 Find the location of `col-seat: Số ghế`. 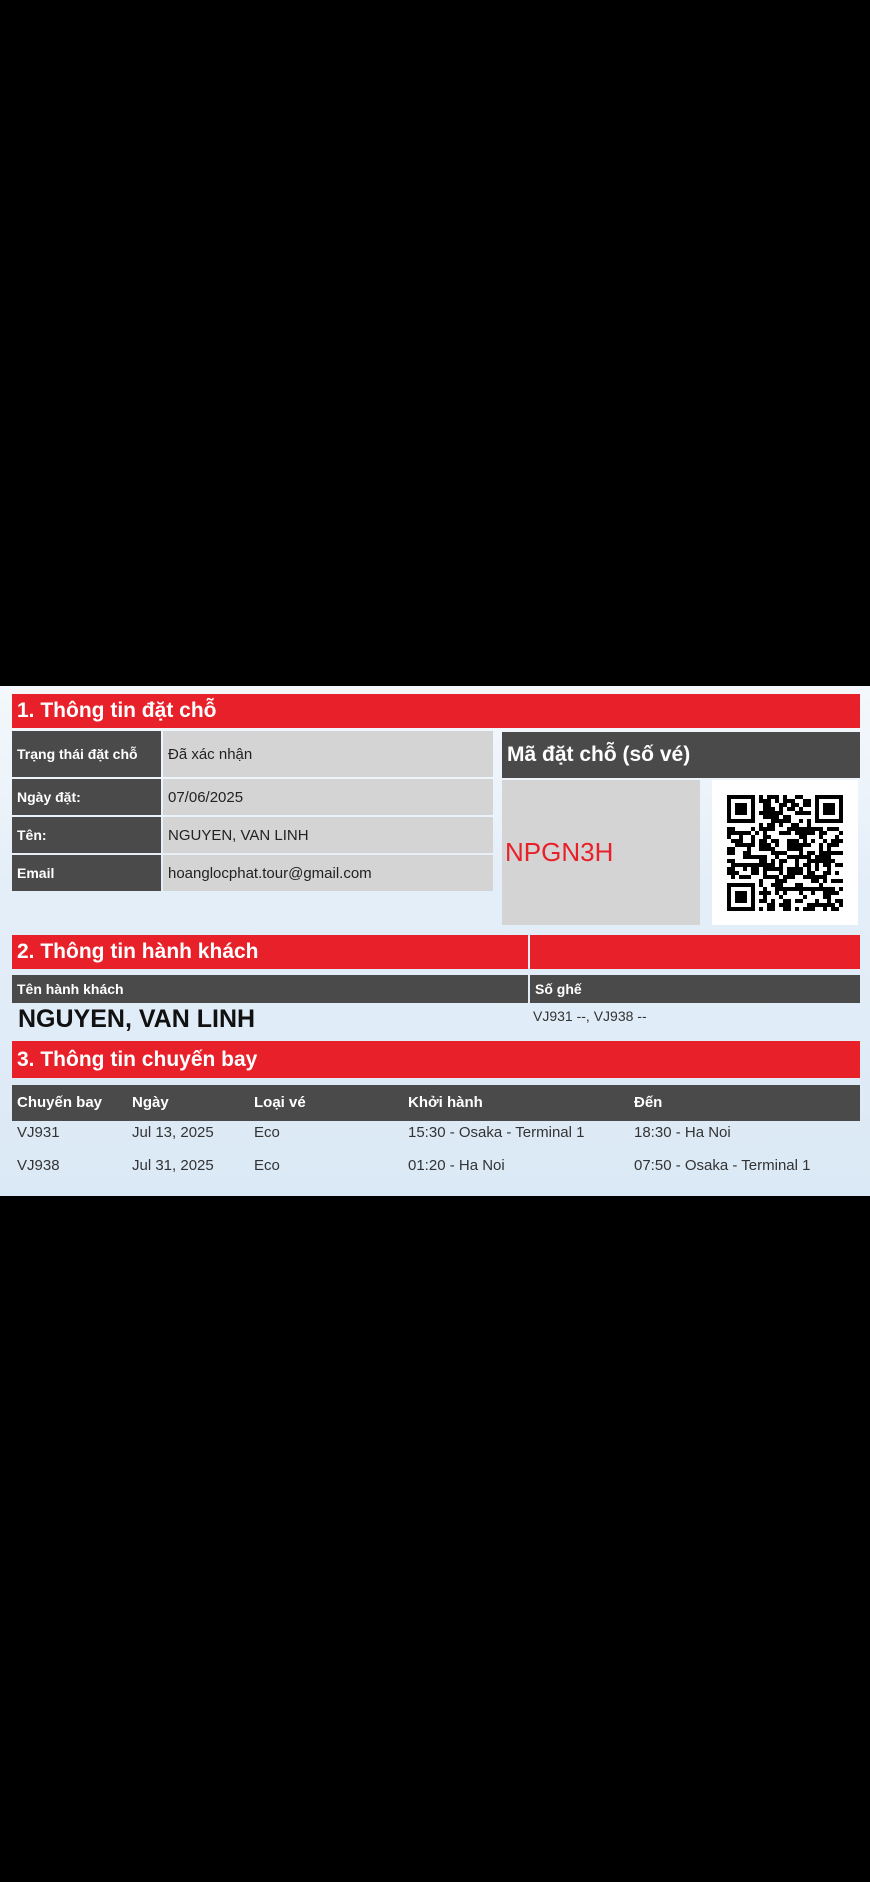

col-seat: Số ghế is located at coordinates (695, 989).